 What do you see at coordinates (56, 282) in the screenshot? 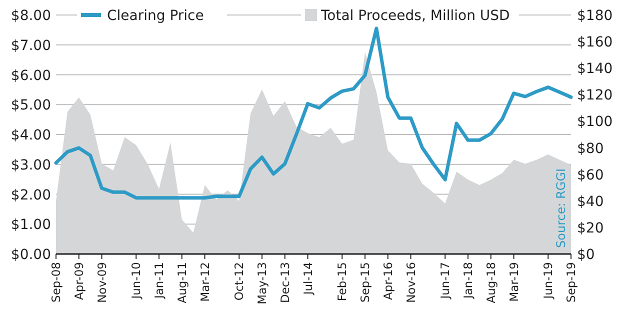
I see `x-tick-label: Sep-08` at bounding box center [56, 282].